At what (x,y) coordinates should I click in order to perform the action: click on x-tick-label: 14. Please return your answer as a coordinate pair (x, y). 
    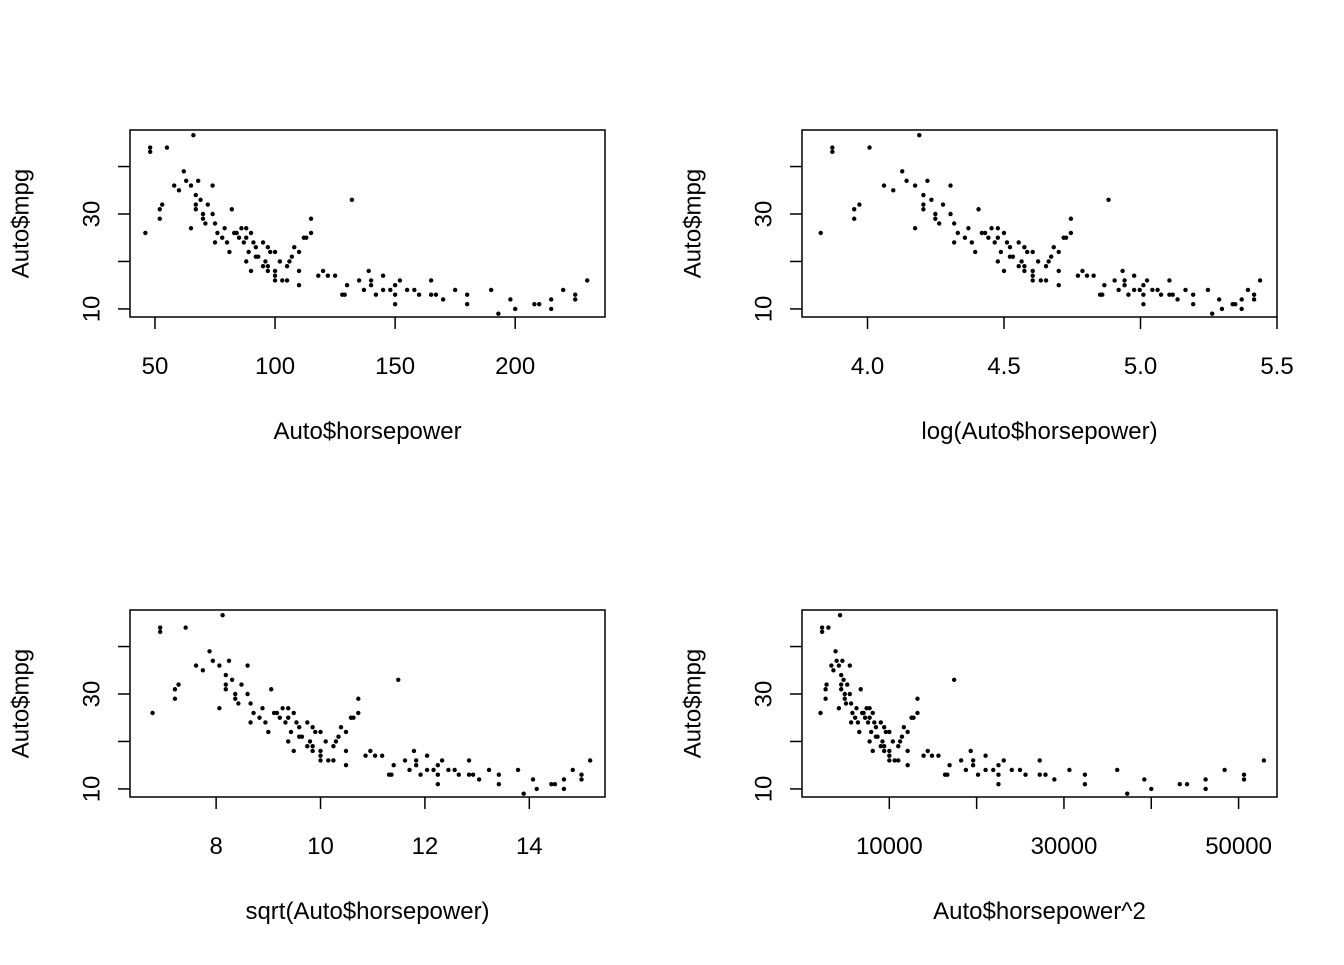
    Looking at the image, I should click on (529, 846).